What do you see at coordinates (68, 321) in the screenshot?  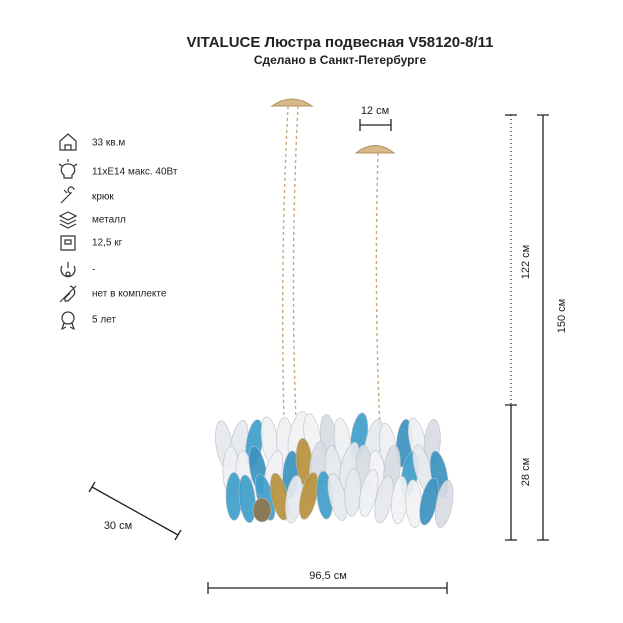 I see `icon-warranty` at bounding box center [68, 321].